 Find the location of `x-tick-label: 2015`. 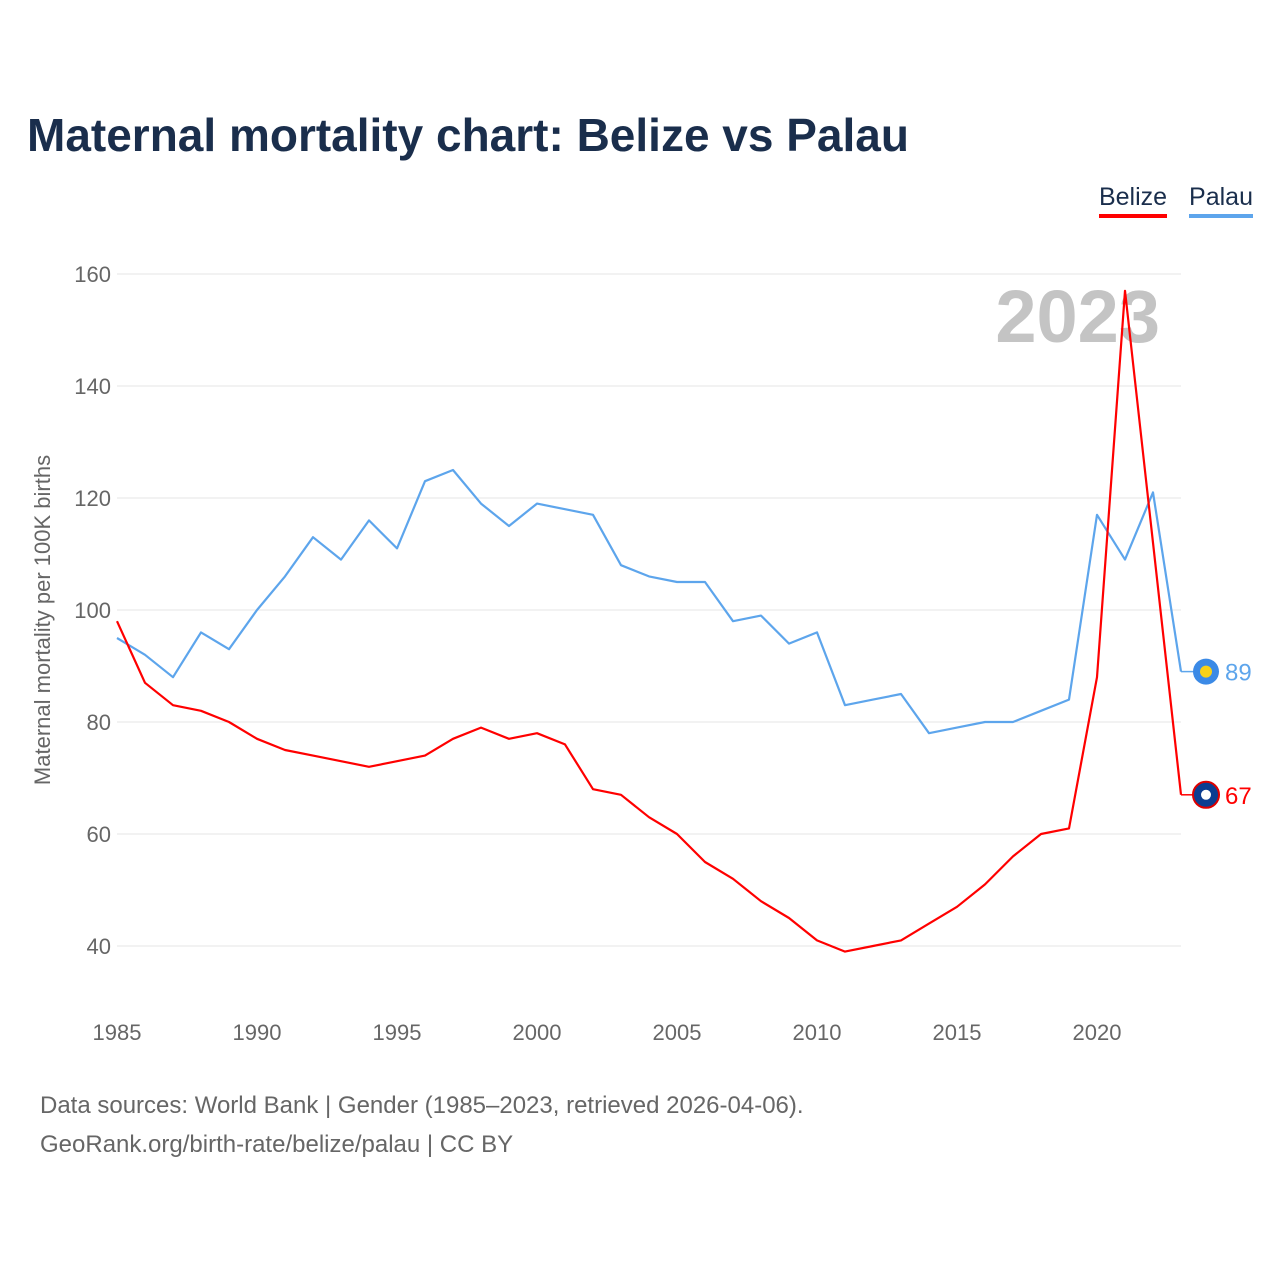

x-tick-label: 2015 is located at coordinates (957, 1032).